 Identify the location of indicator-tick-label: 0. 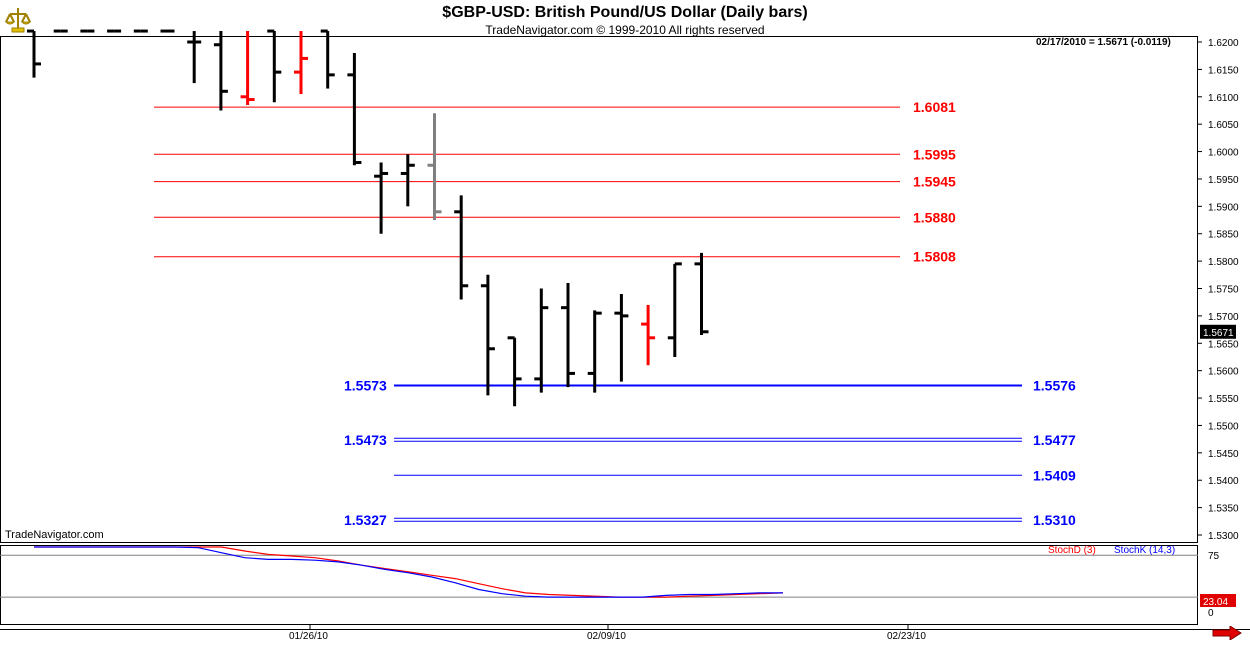
(1211, 613).